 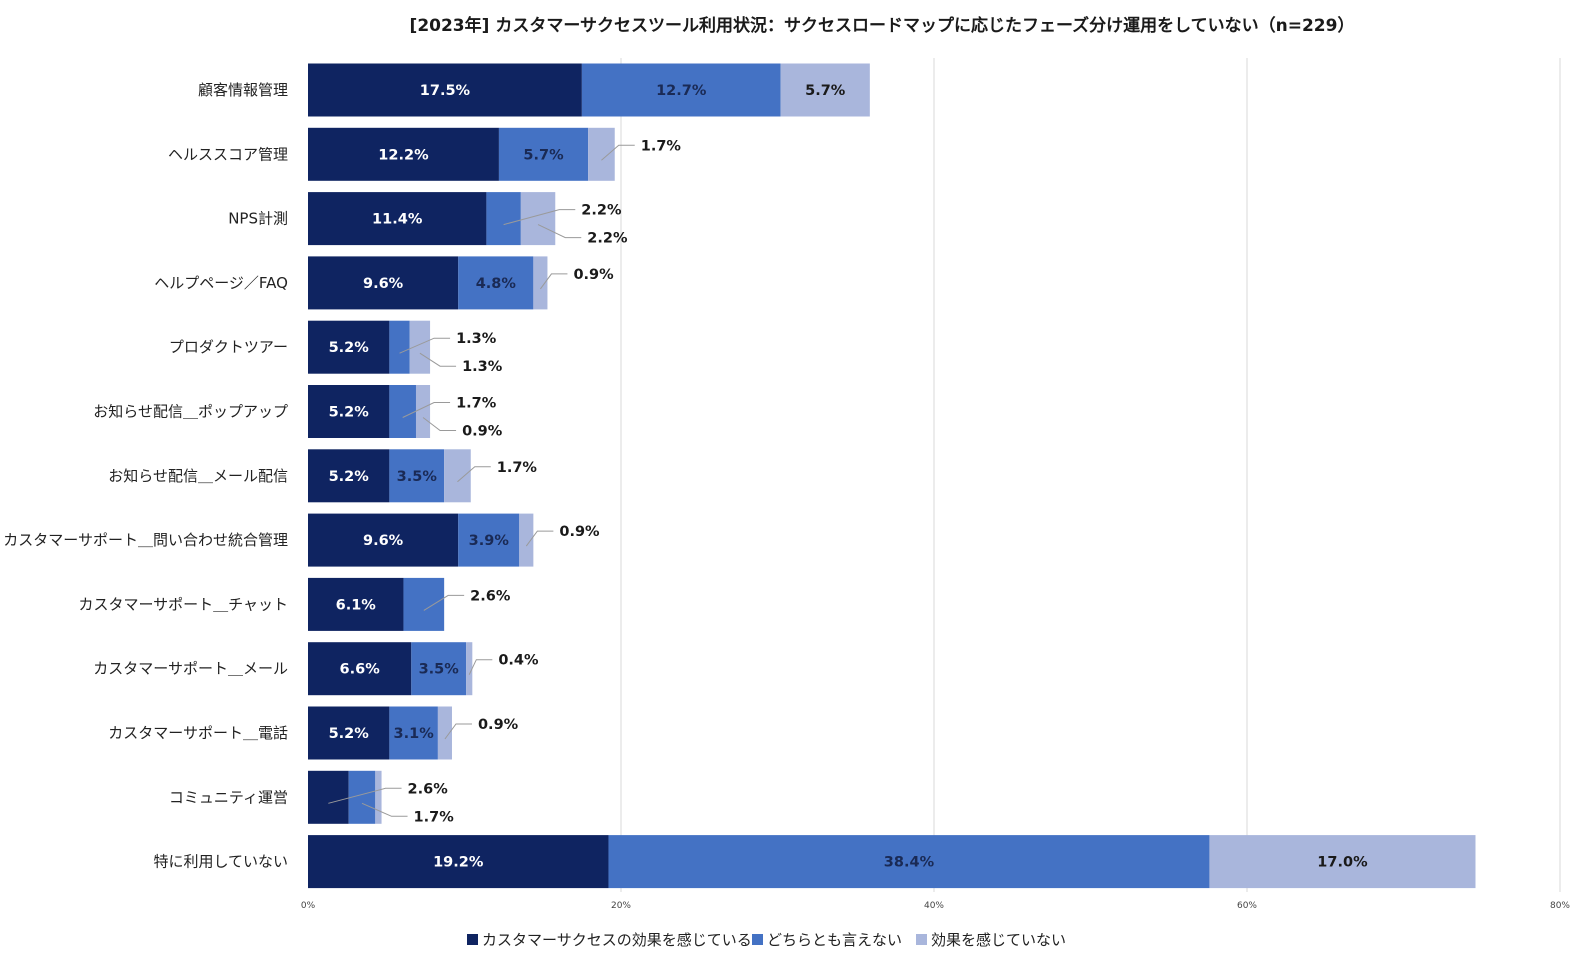 I want to click on data-label-series-3: 1.3%, so click(x=482, y=367).